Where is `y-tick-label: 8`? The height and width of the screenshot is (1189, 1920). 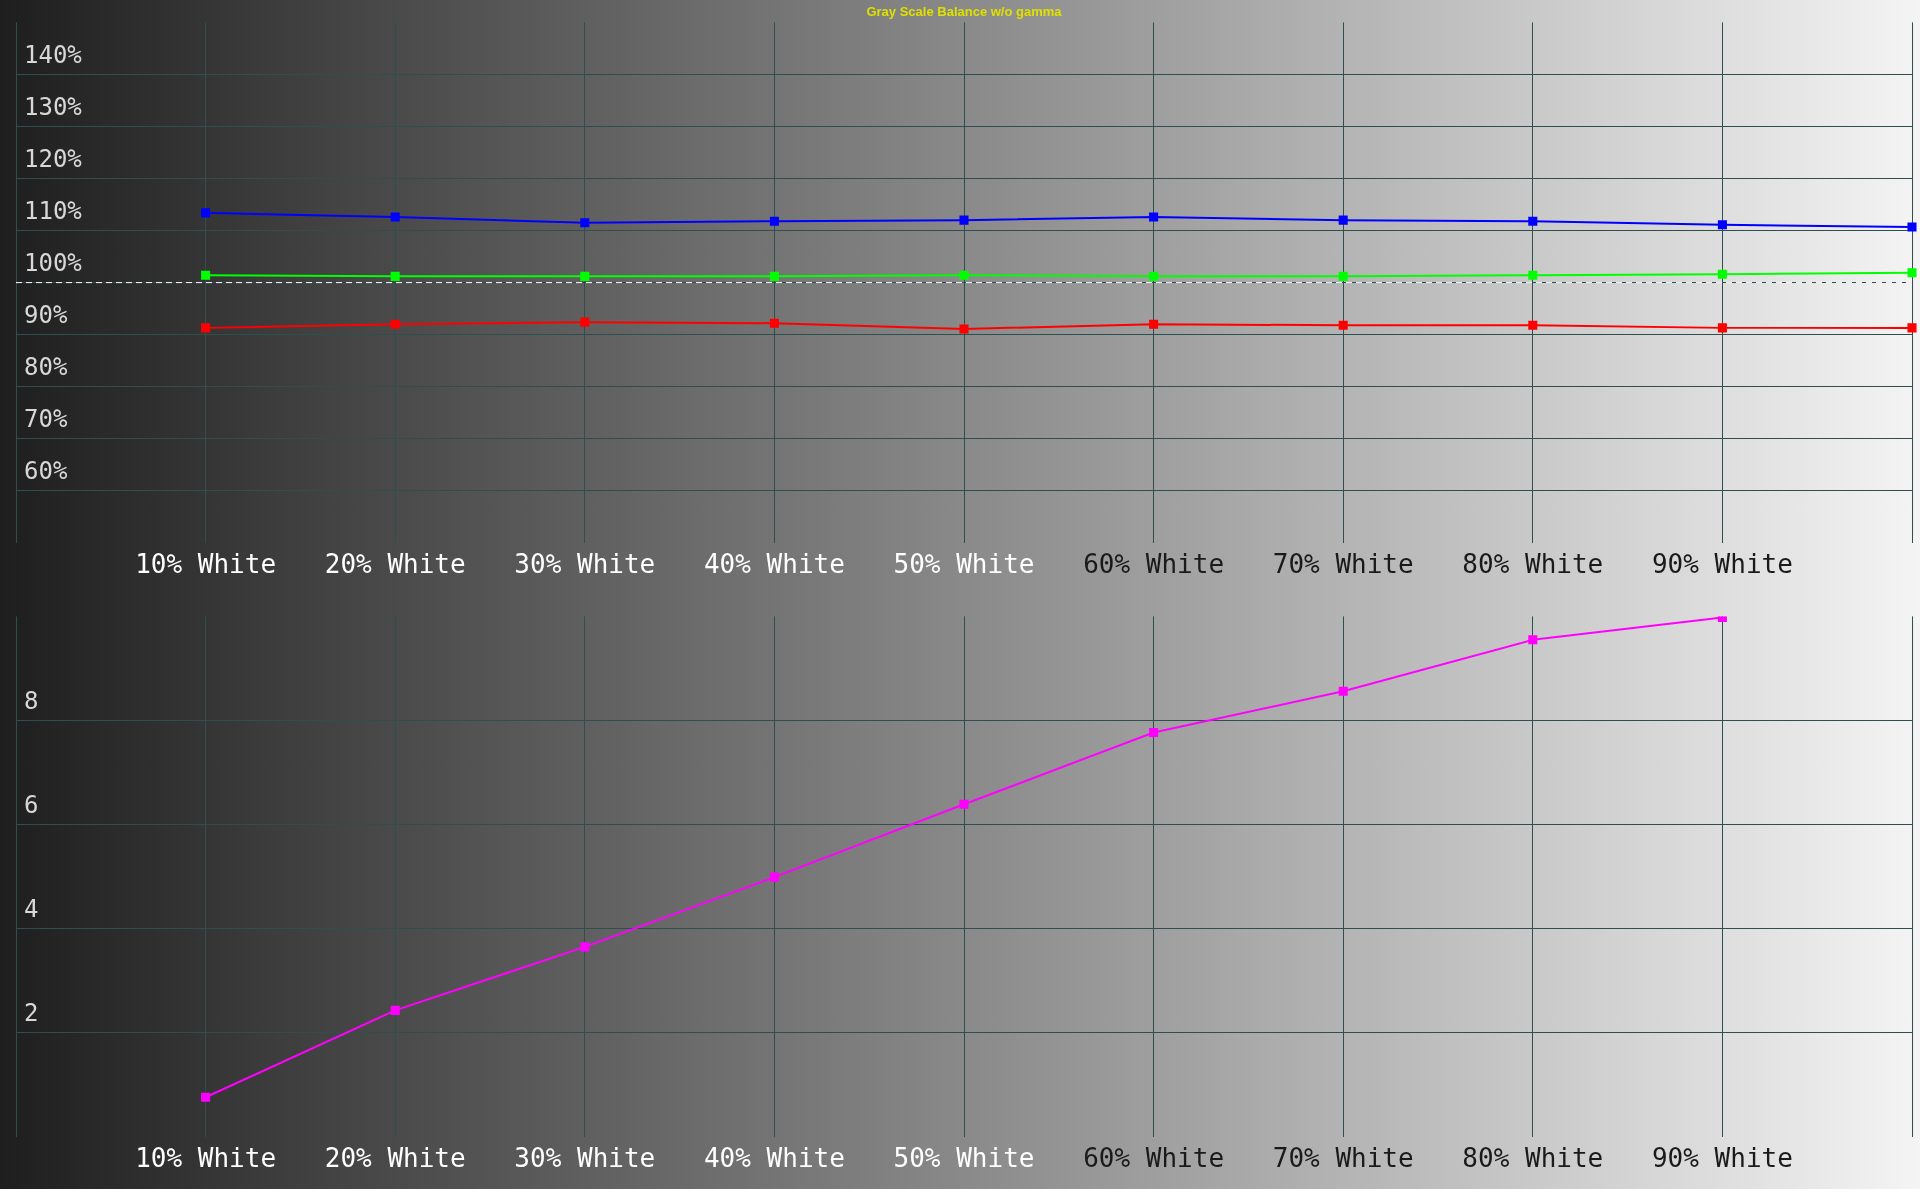
y-tick-label: 8 is located at coordinates (31, 700).